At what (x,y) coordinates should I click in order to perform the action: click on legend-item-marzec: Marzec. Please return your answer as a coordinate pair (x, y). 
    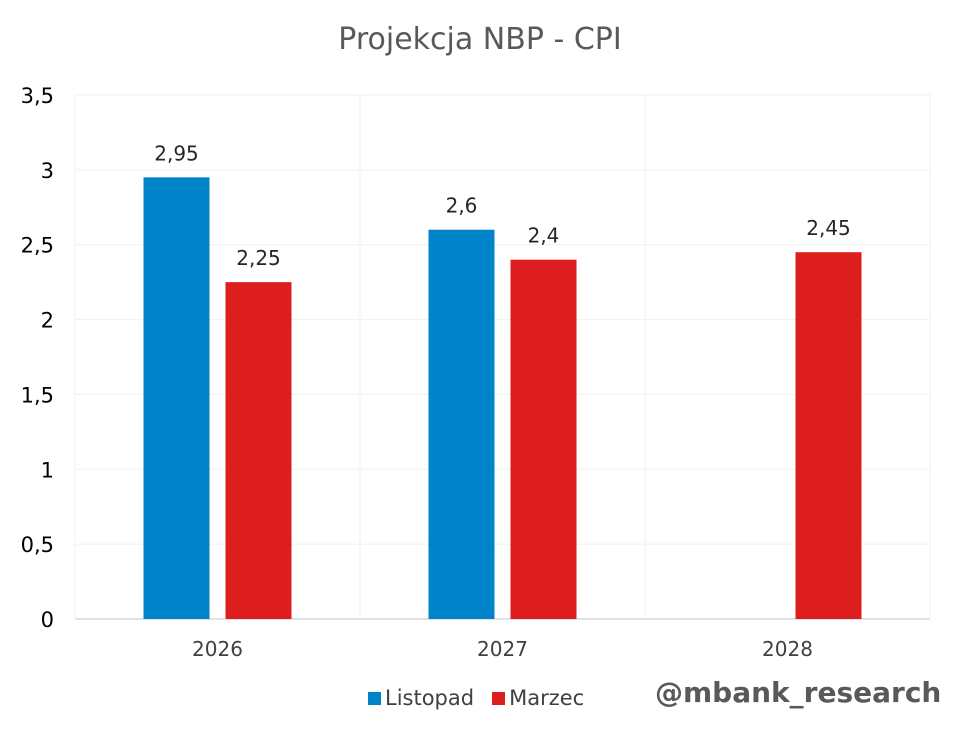
    Looking at the image, I should click on (538, 698).